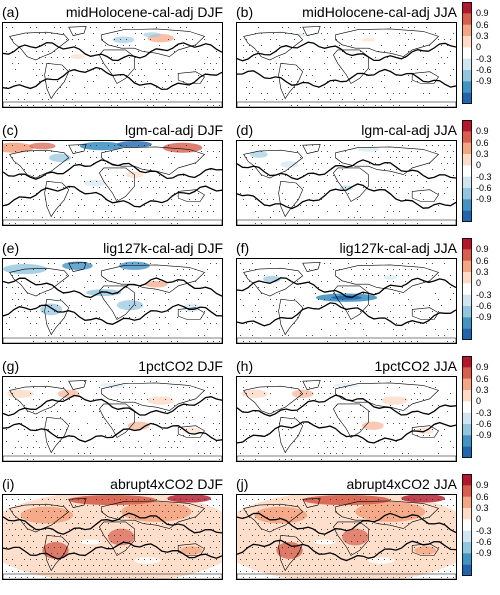 The height and width of the screenshot is (595, 500). I want to click on map-panel: (g) 1pctCO2 DJF, so click(112, 408).